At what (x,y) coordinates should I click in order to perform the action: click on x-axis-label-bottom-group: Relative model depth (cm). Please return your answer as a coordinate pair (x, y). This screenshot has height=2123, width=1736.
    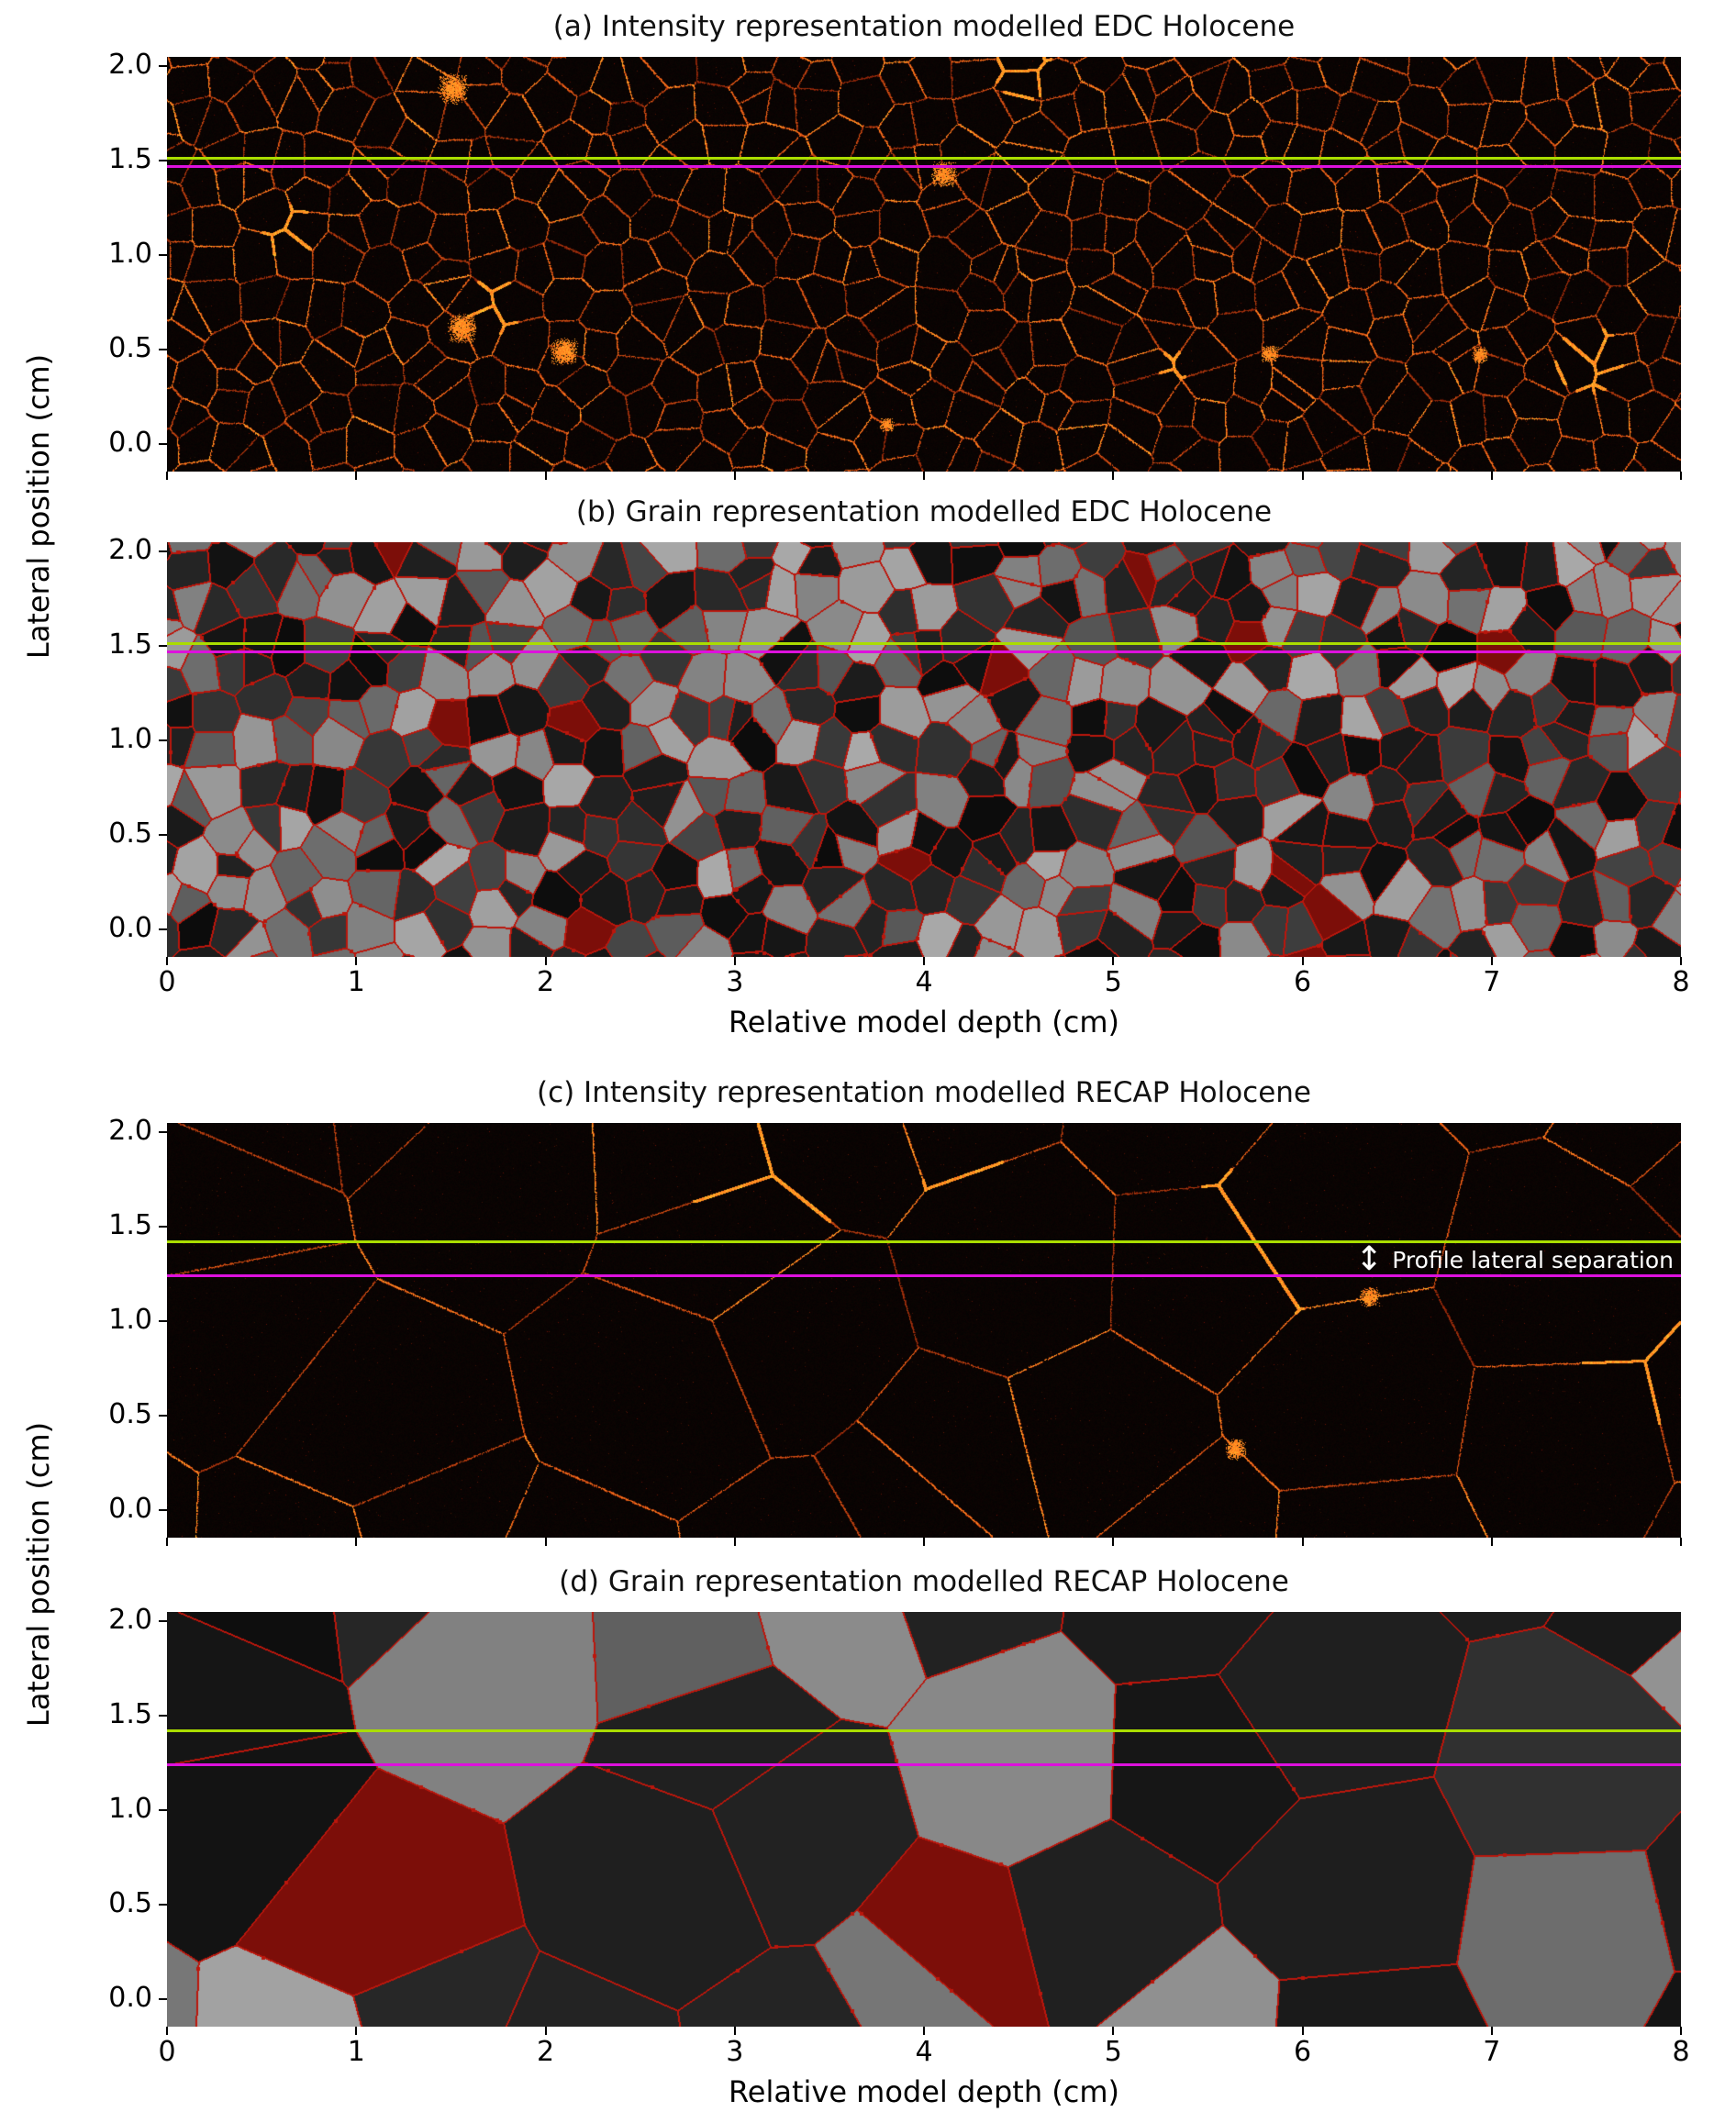
    Looking at the image, I should click on (924, 2091).